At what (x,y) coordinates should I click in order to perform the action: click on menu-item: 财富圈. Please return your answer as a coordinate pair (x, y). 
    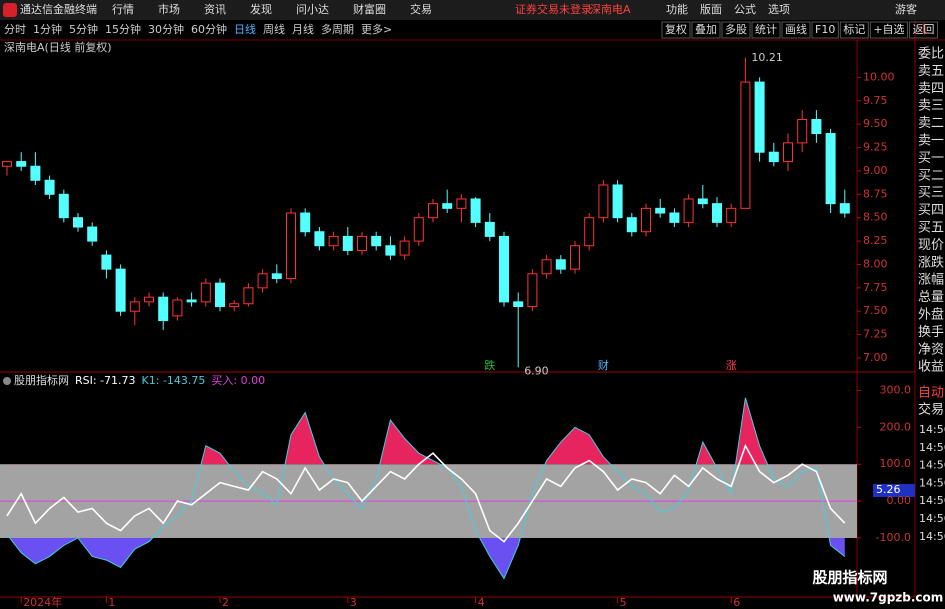
    Looking at the image, I should click on (369, 9).